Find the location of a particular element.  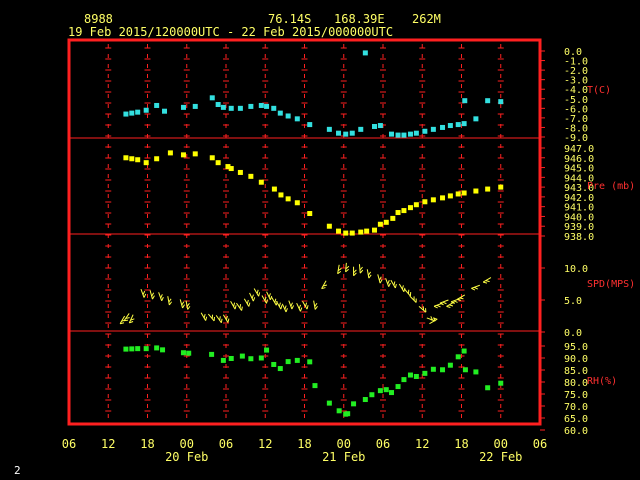

y-tick-label: -6.0 is located at coordinates (576, 109).